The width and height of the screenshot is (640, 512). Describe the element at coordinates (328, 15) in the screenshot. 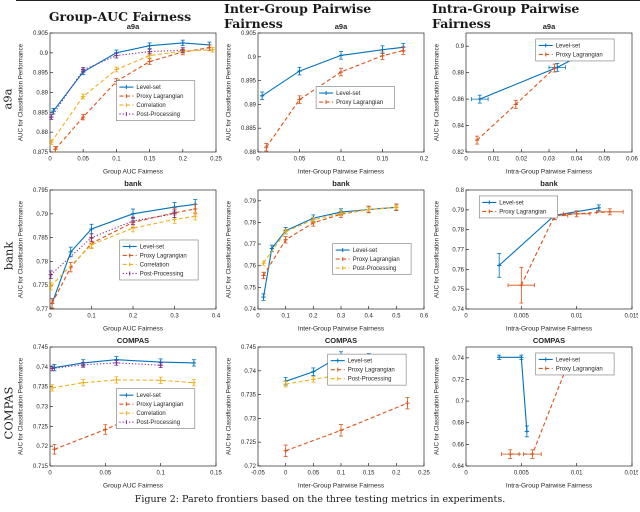

I see `column-header-inter-group: Inter-Group Pairwise Fairness` at that location.